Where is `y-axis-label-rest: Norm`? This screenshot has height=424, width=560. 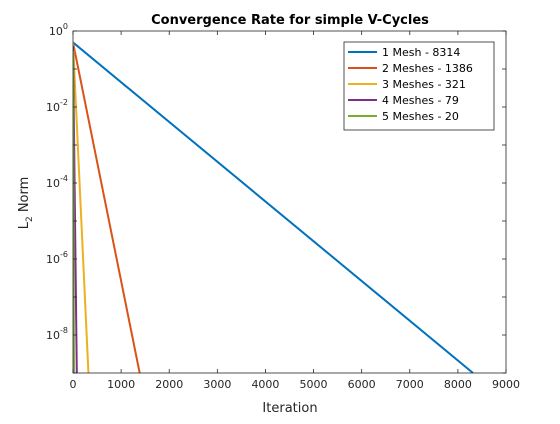
y-axis-label-rest: Norm is located at coordinates (24, 197).